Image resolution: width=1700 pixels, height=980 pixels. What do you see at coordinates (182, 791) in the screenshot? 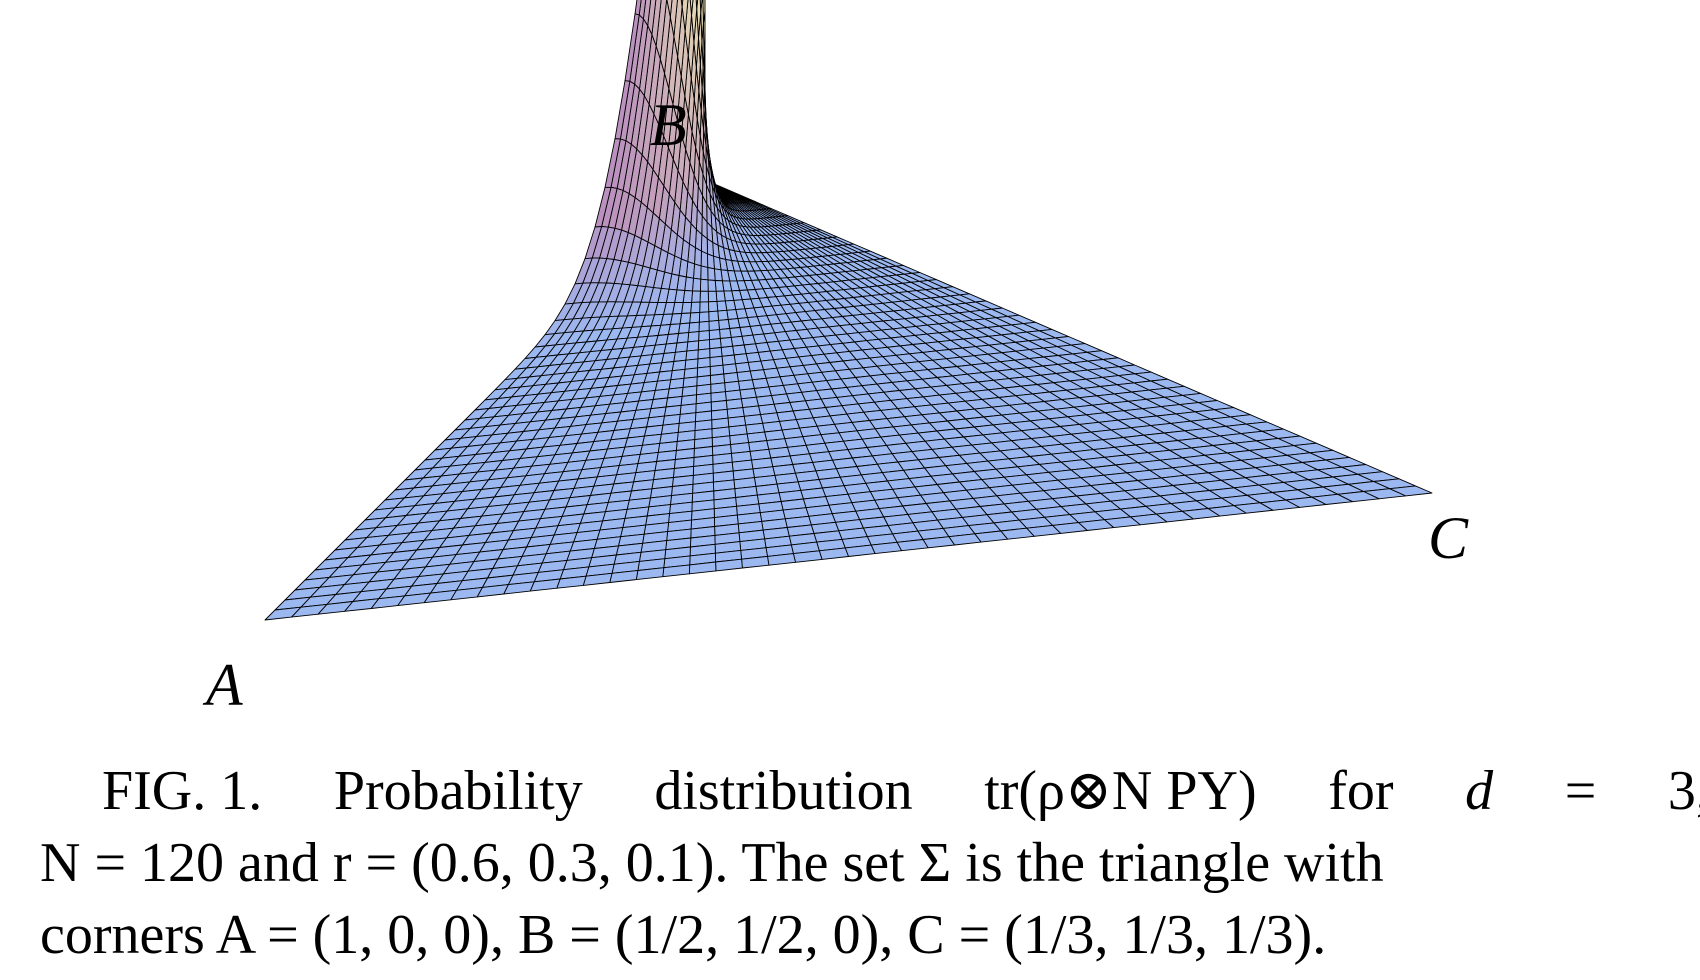
I see `caption-fig-label: FIG. 1.` at bounding box center [182, 791].